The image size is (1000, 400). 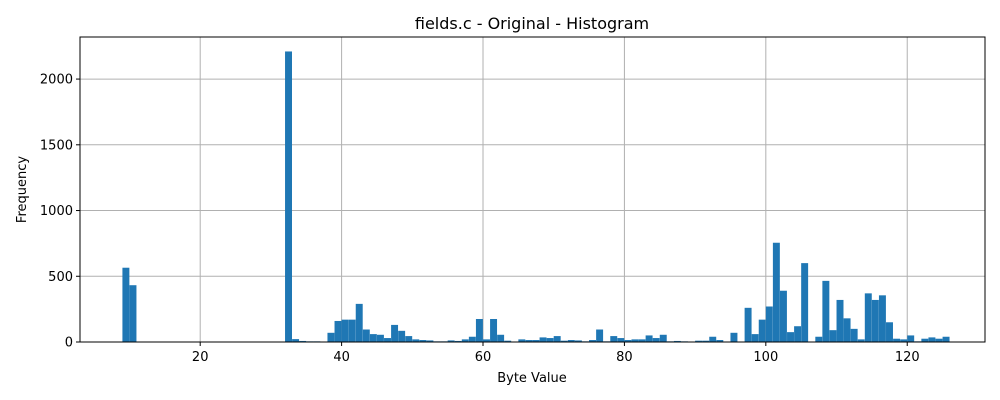 What do you see at coordinates (532, 378) in the screenshot?
I see `x-axis-label: Byte Value` at bounding box center [532, 378].